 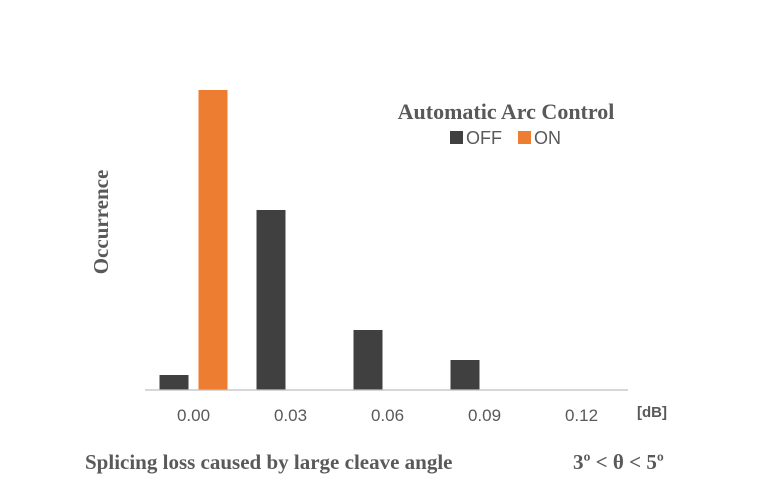 What do you see at coordinates (101, 222) in the screenshot?
I see `y-axis-label: Occurrence` at bounding box center [101, 222].